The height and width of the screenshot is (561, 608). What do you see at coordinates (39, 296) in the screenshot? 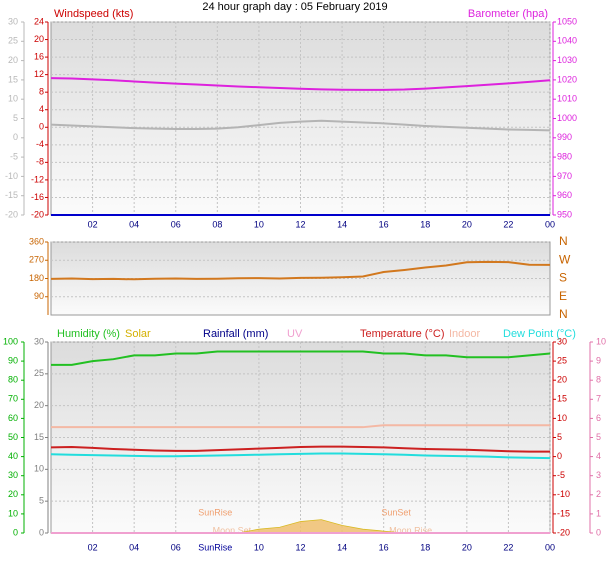
I see `y-tick-label: 90` at bounding box center [39, 296].